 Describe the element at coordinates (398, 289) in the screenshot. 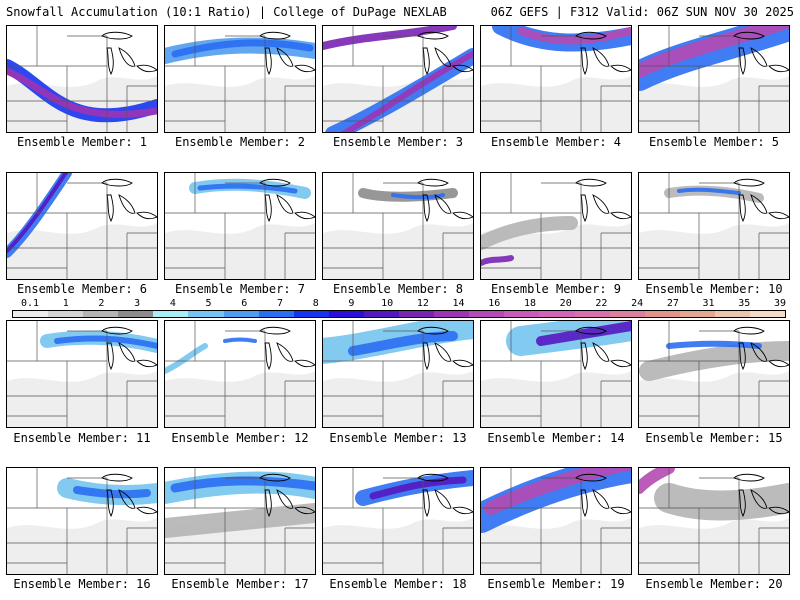

I see `ensemble-member-label: Ensemble Member: 8` at that location.